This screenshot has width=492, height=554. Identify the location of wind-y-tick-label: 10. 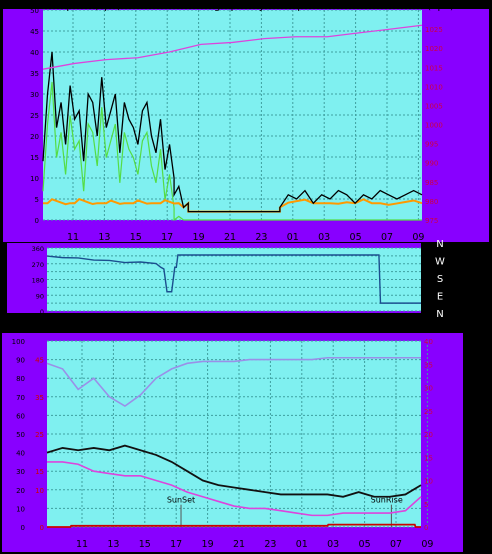
(34, 179).